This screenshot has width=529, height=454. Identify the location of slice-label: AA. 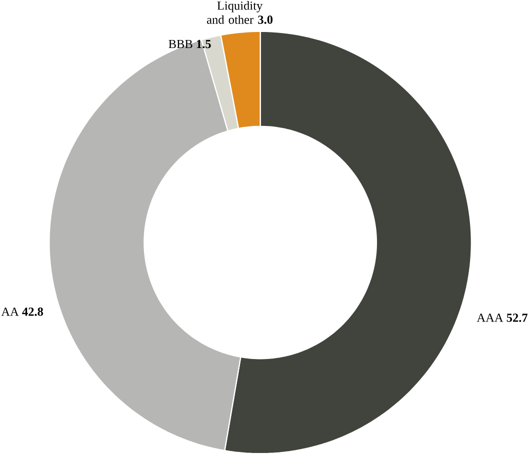
(10, 312).